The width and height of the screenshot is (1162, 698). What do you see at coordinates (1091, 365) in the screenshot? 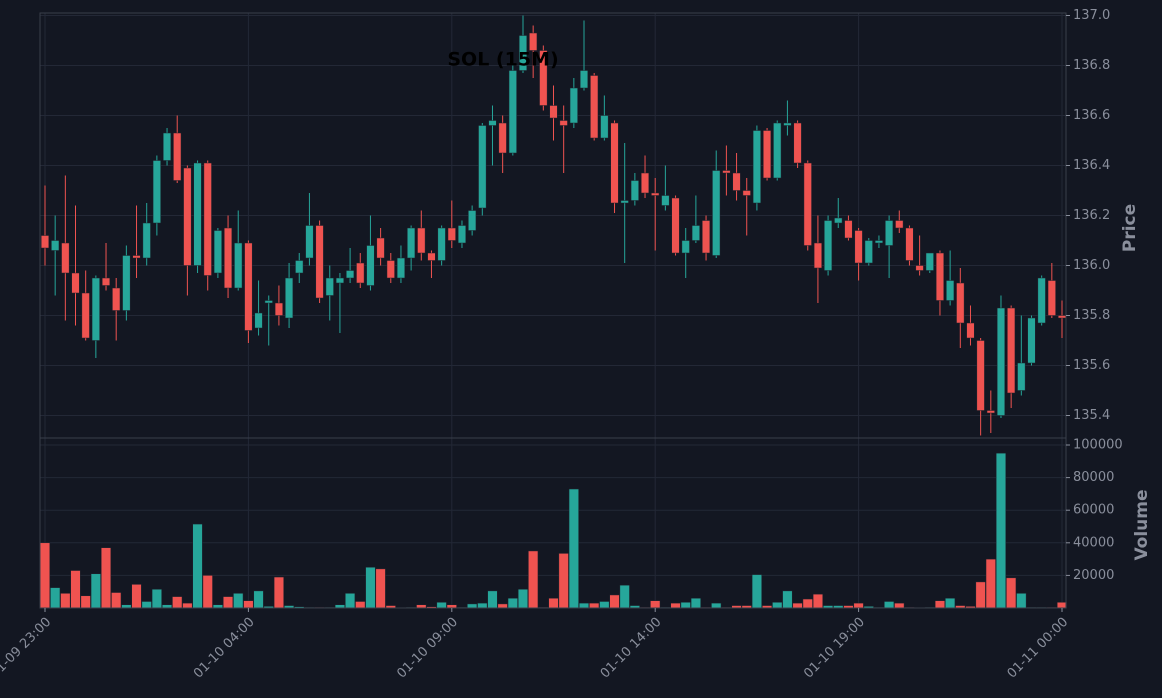
I see `y-tick-label: 135.6` at bounding box center [1091, 365].